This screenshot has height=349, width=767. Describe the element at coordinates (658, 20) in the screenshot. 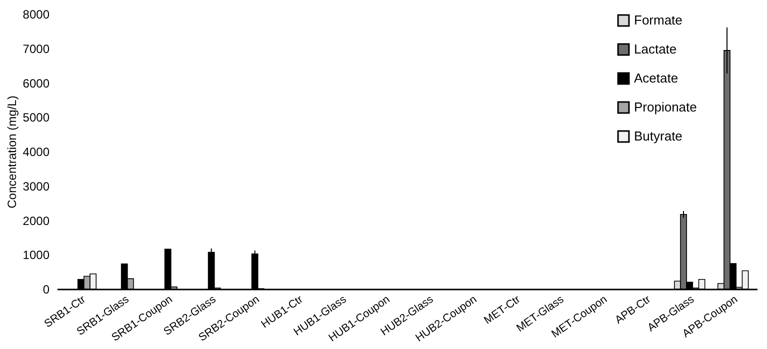

I see `legend-label: Formate` at that location.